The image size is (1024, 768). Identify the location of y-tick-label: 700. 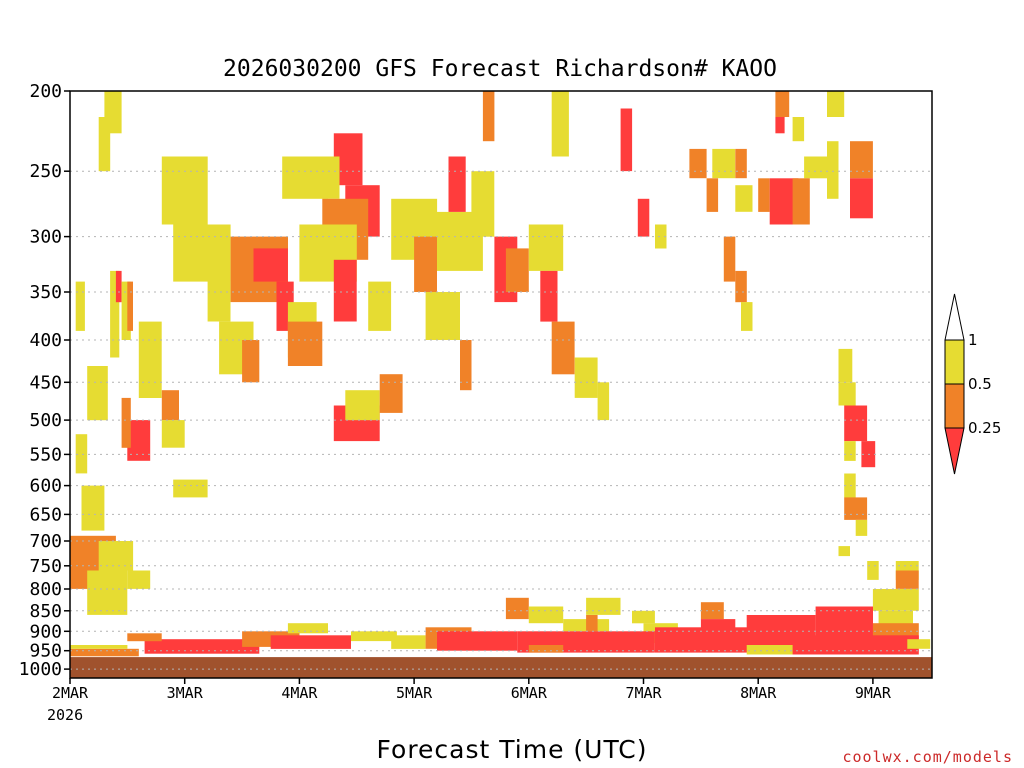
(45, 541).